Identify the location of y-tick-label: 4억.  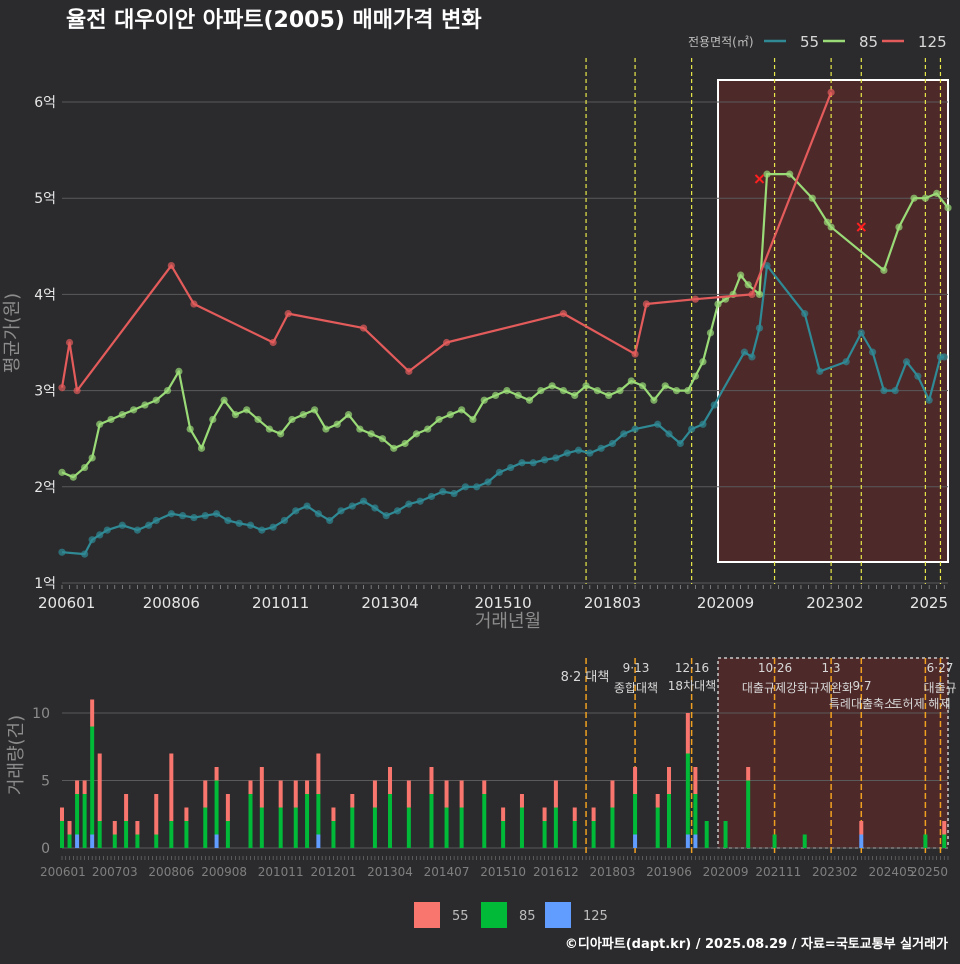
(45, 295).